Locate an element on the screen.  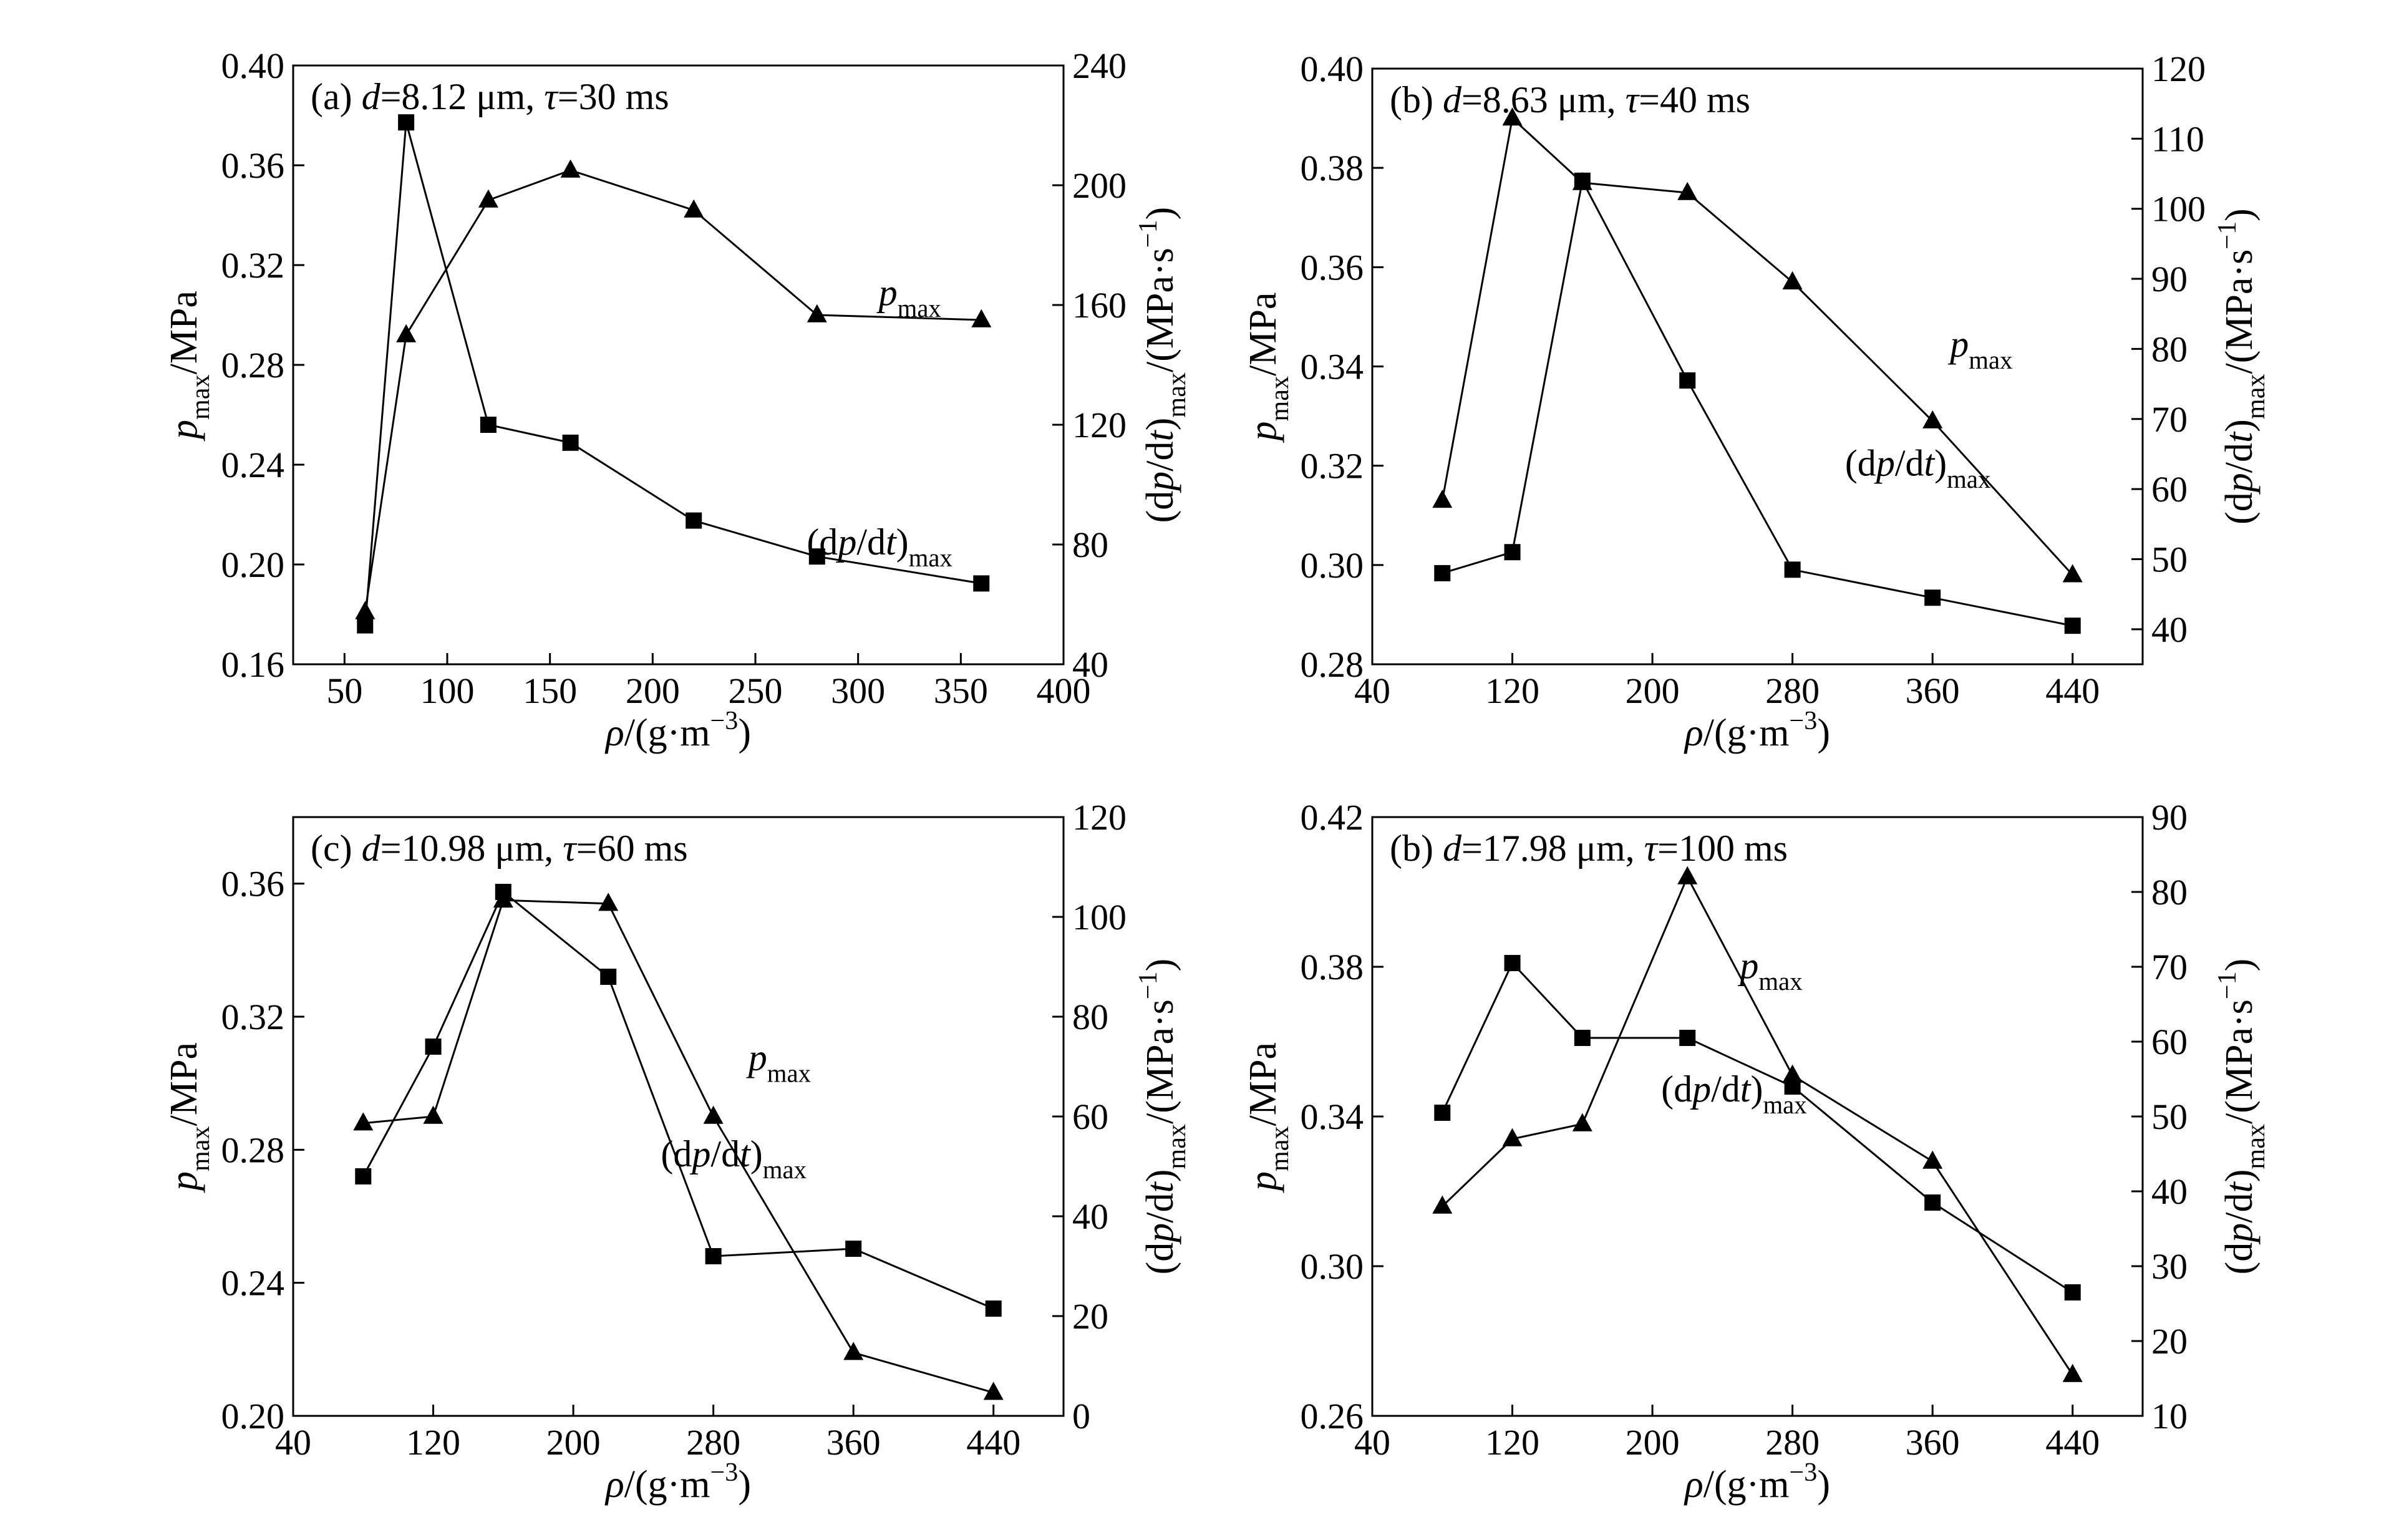
x-tick-label: 150 is located at coordinates (550, 691).